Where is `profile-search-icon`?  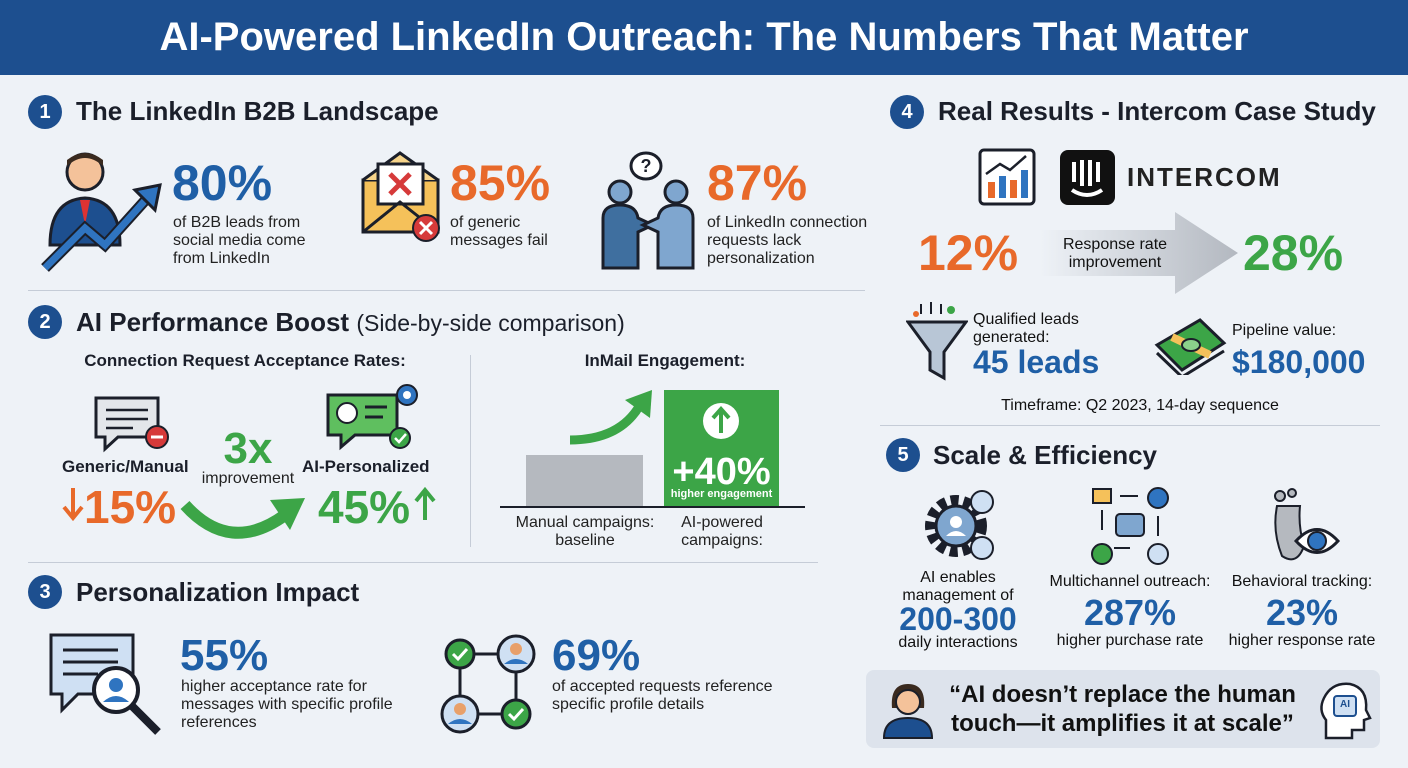 profile-search-icon is located at coordinates (105, 684).